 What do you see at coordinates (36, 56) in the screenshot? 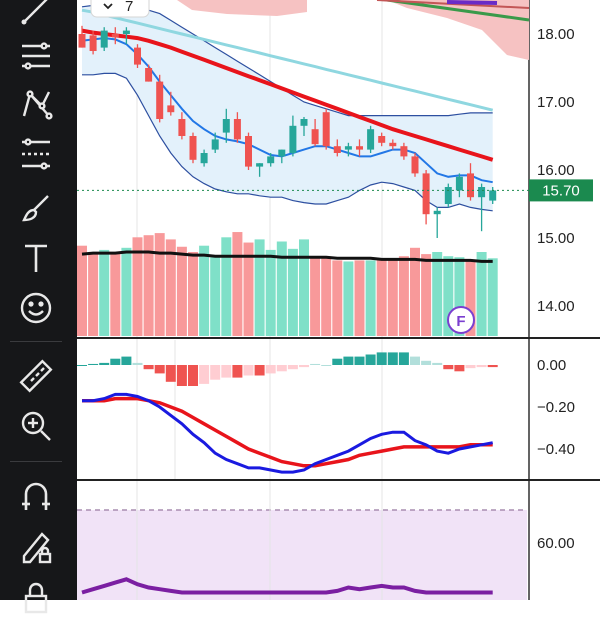
I see `fib-retracement-icon` at bounding box center [36, 56].